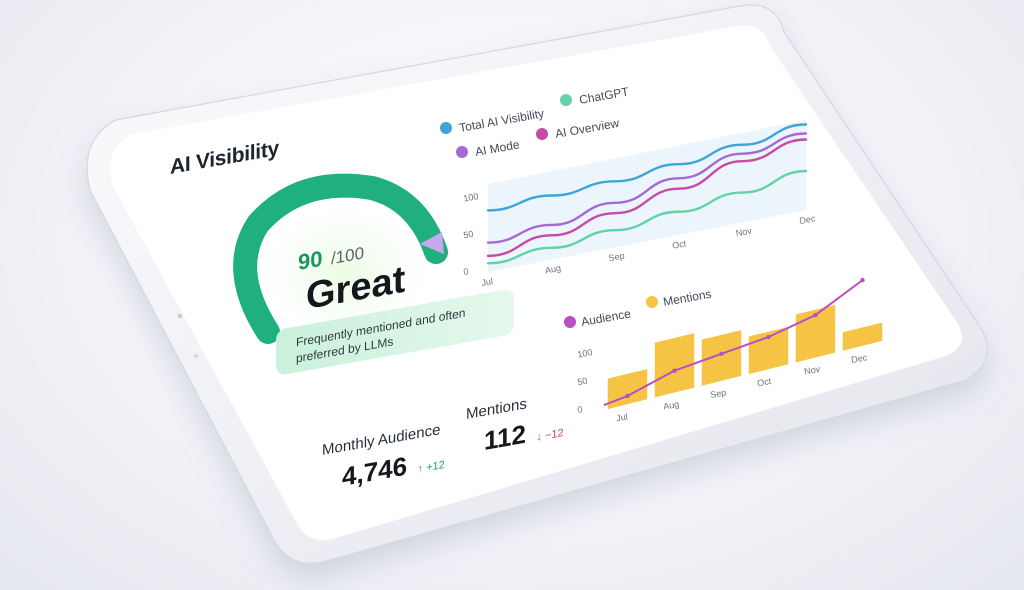  Describe the element at coordinates (621, 417) in the screenshot. I see `bar-x-tick: Jul` at that location.